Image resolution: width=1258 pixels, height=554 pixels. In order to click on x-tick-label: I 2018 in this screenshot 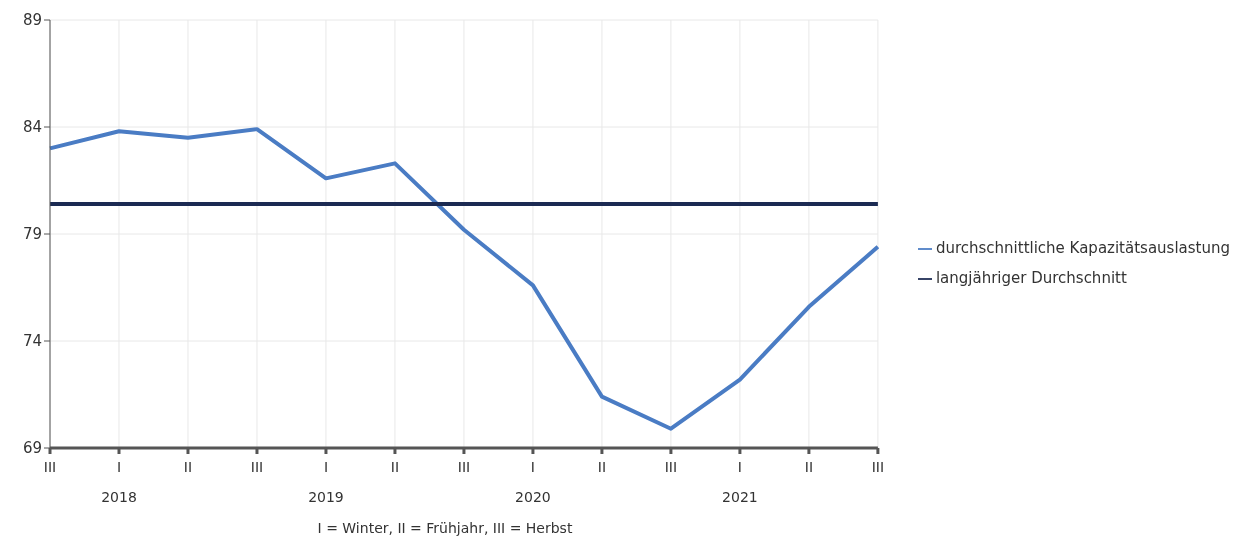, I will do `click(119, 482)`.